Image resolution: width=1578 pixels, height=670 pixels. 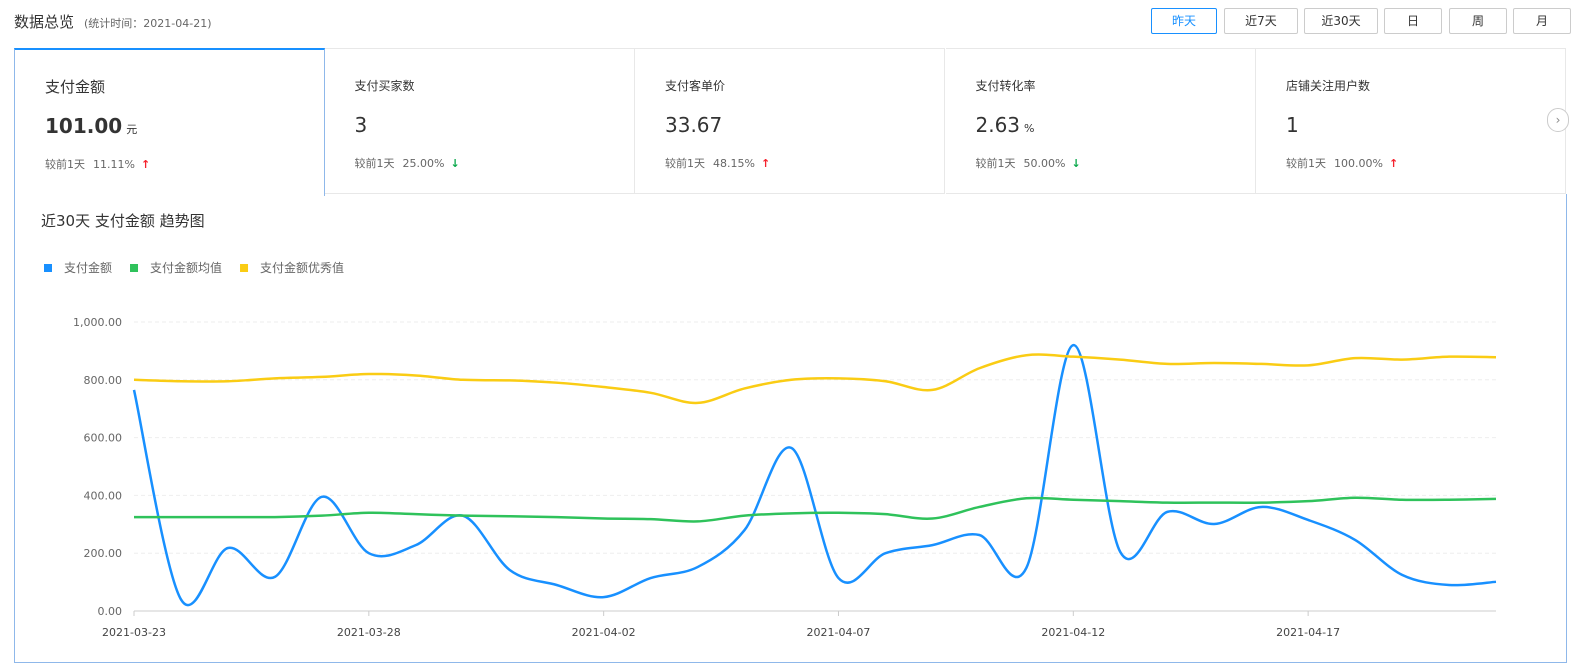 I want to click on metric-label: 支付买家数, so click(x=384, y=86).